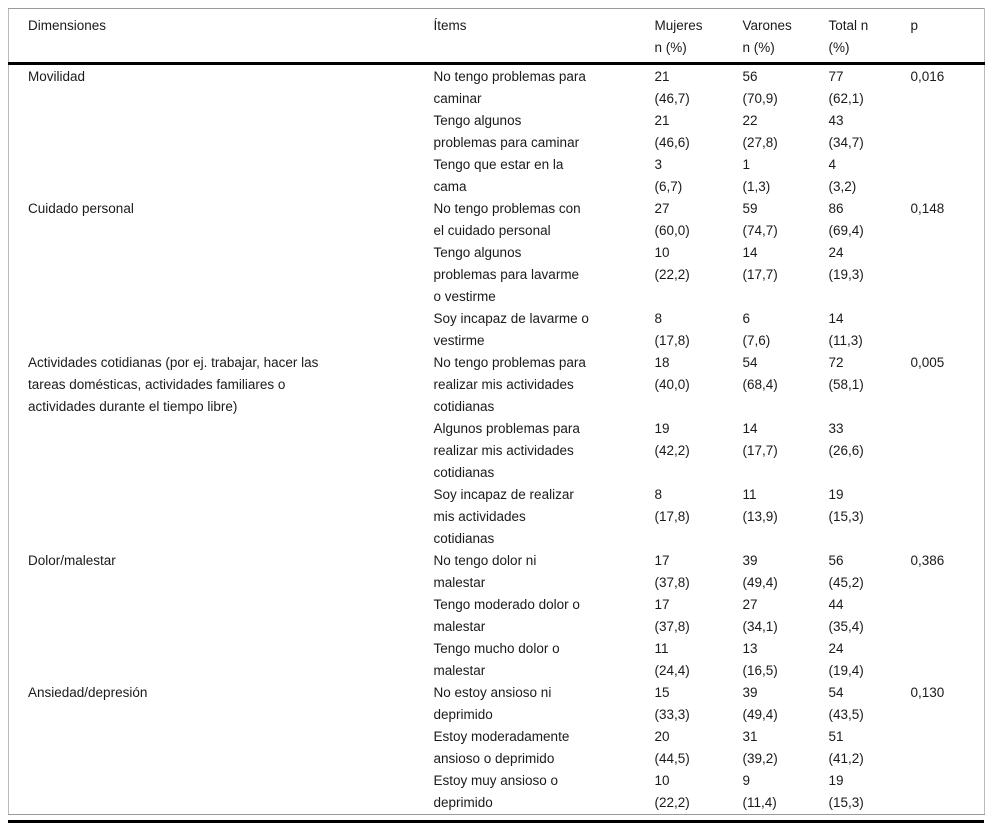 The width and height of the screenshot is (992, 827). What do you see at coordinates (506, 131) in the screenshot?
I see `item-cell: Tengo algunos problemas para caminar` at bounding box center [506, 131].